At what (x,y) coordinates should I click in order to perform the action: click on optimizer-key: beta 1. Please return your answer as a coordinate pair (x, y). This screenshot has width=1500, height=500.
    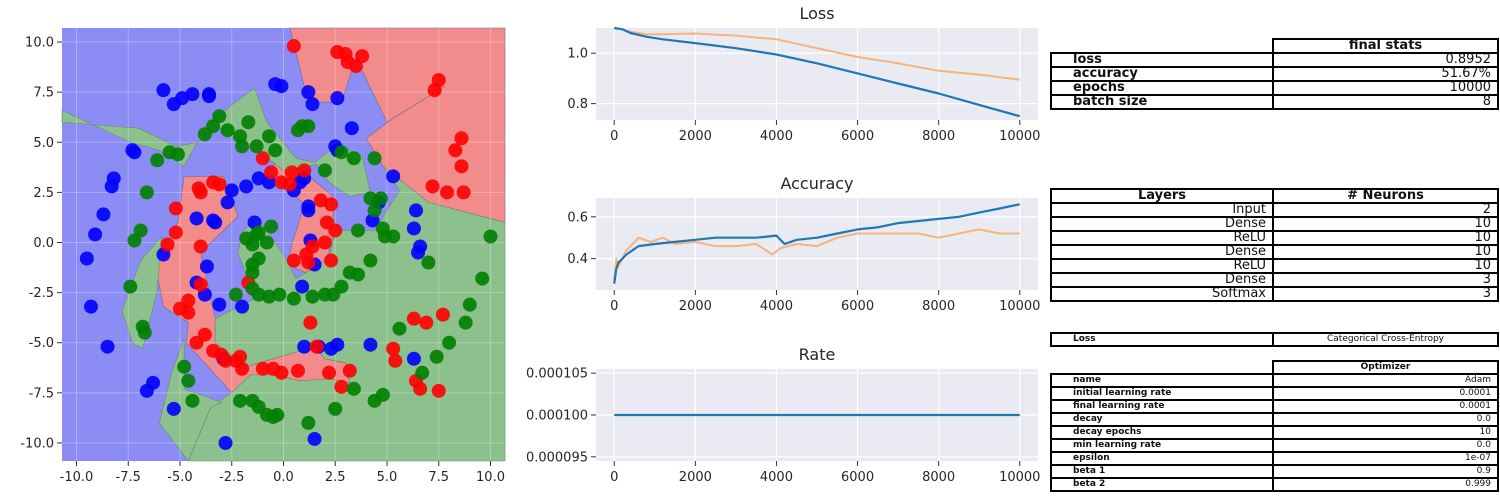
    Looking at the image, I should click on (1162, 471).